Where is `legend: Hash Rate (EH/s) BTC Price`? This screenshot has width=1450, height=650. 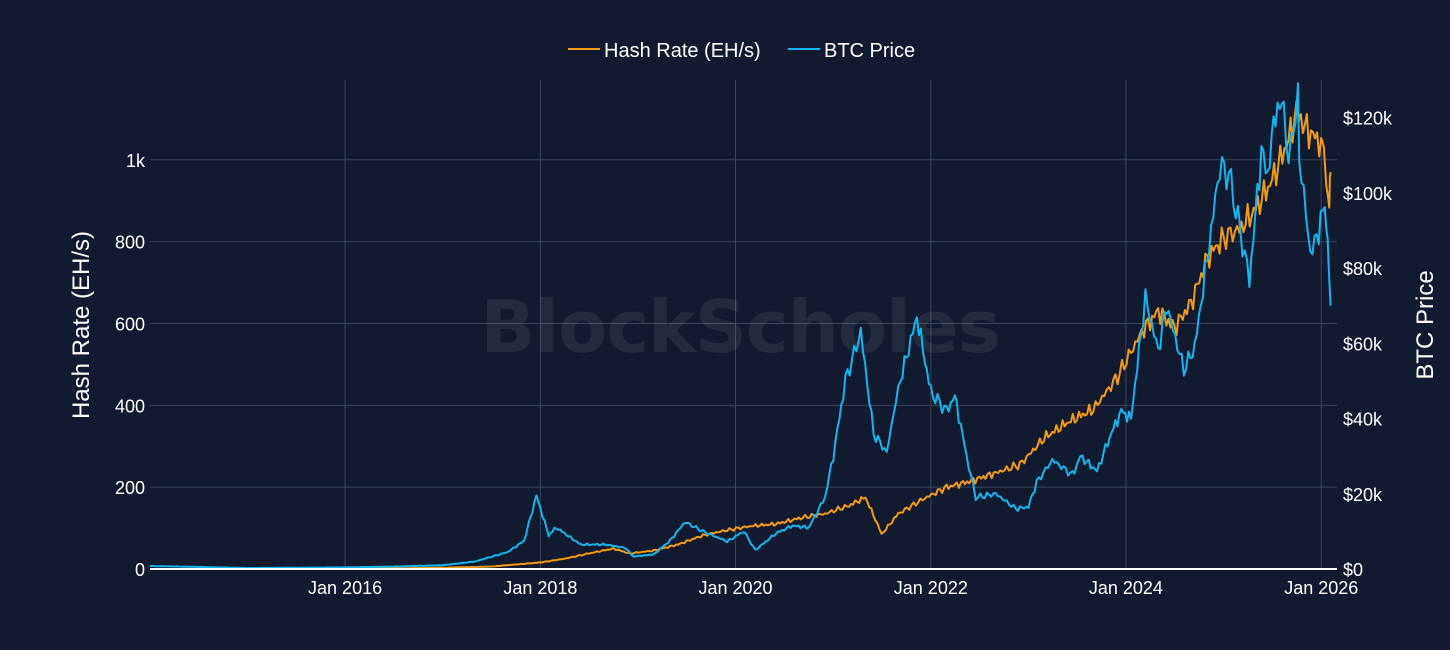
legend: Hash Rate (EH/s) BTC Price is located at coordinates (741, 51).